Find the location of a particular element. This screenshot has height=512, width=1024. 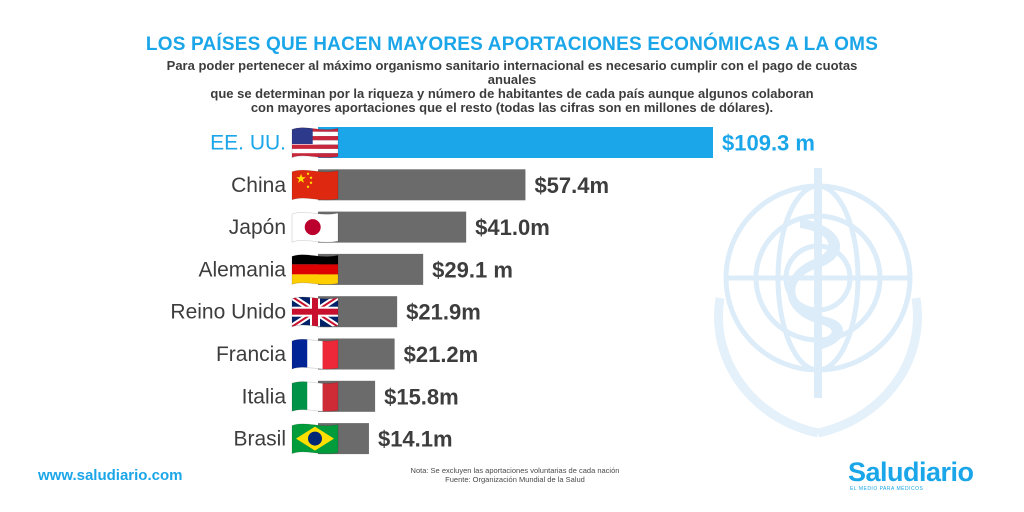

bar-row: Italia $15.8m is located at coordinates (350, 396).